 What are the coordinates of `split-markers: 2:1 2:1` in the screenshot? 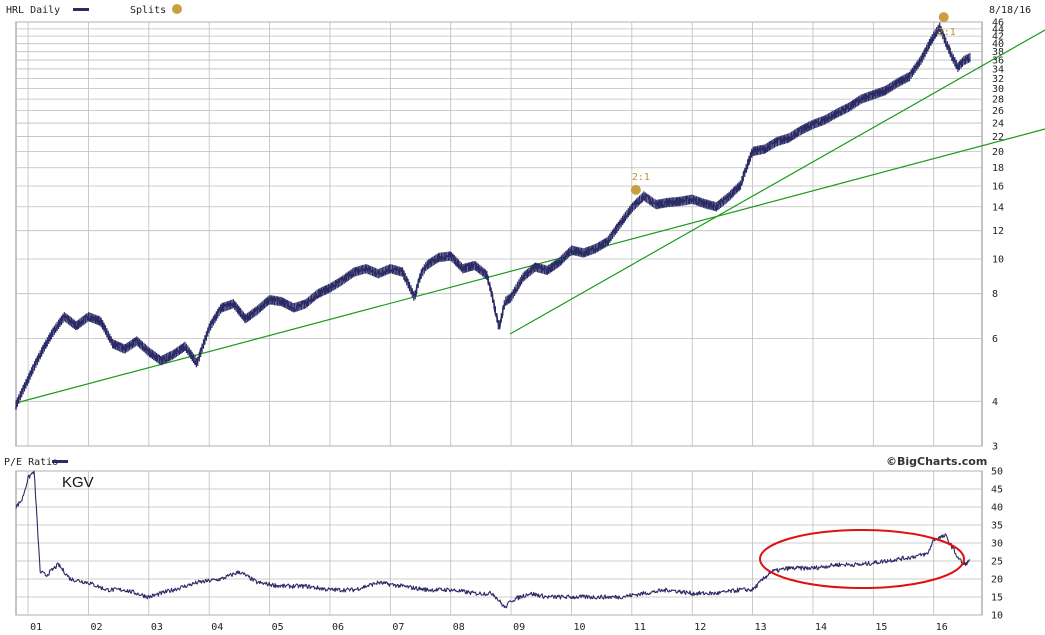 It's located at (793, 103).